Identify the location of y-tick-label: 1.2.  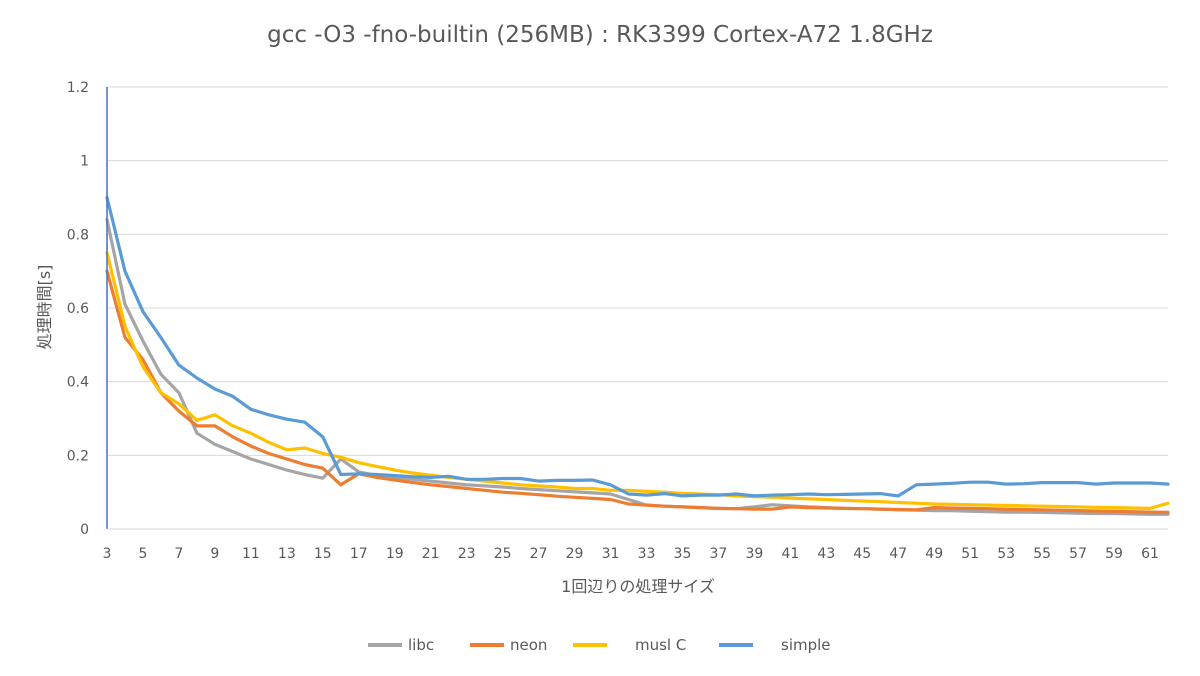
(78, 88).